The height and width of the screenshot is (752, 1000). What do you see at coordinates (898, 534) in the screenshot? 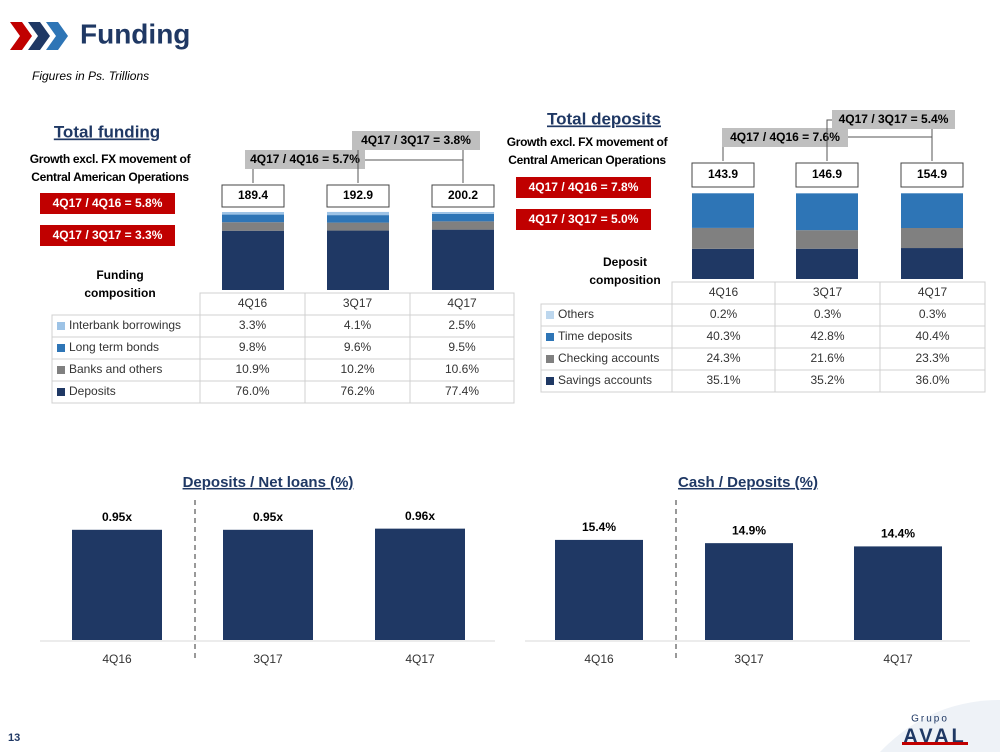
I see `value-label: 14.4%` at bounding box center [898, 534].